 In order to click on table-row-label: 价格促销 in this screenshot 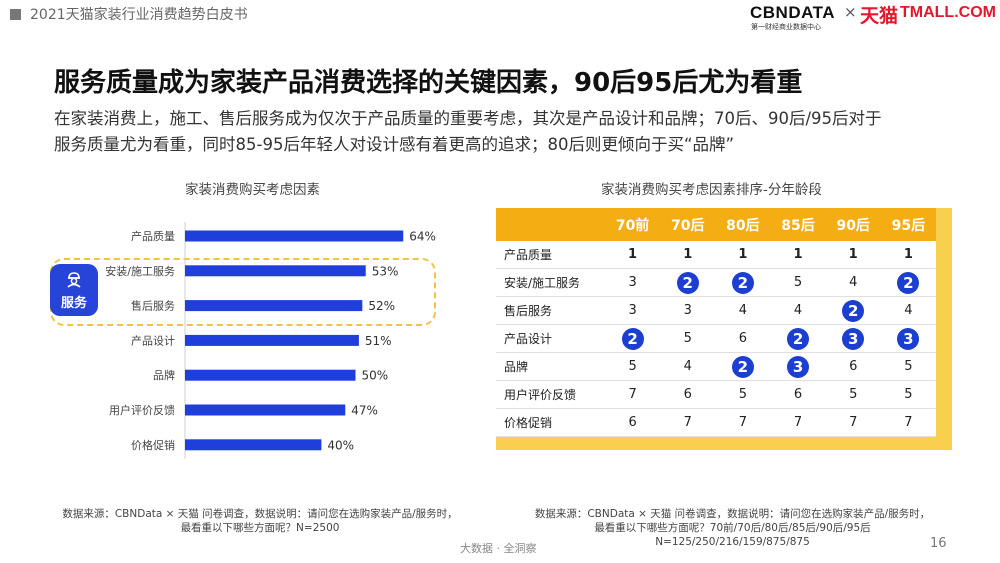, I will do `click(550, 422)`.